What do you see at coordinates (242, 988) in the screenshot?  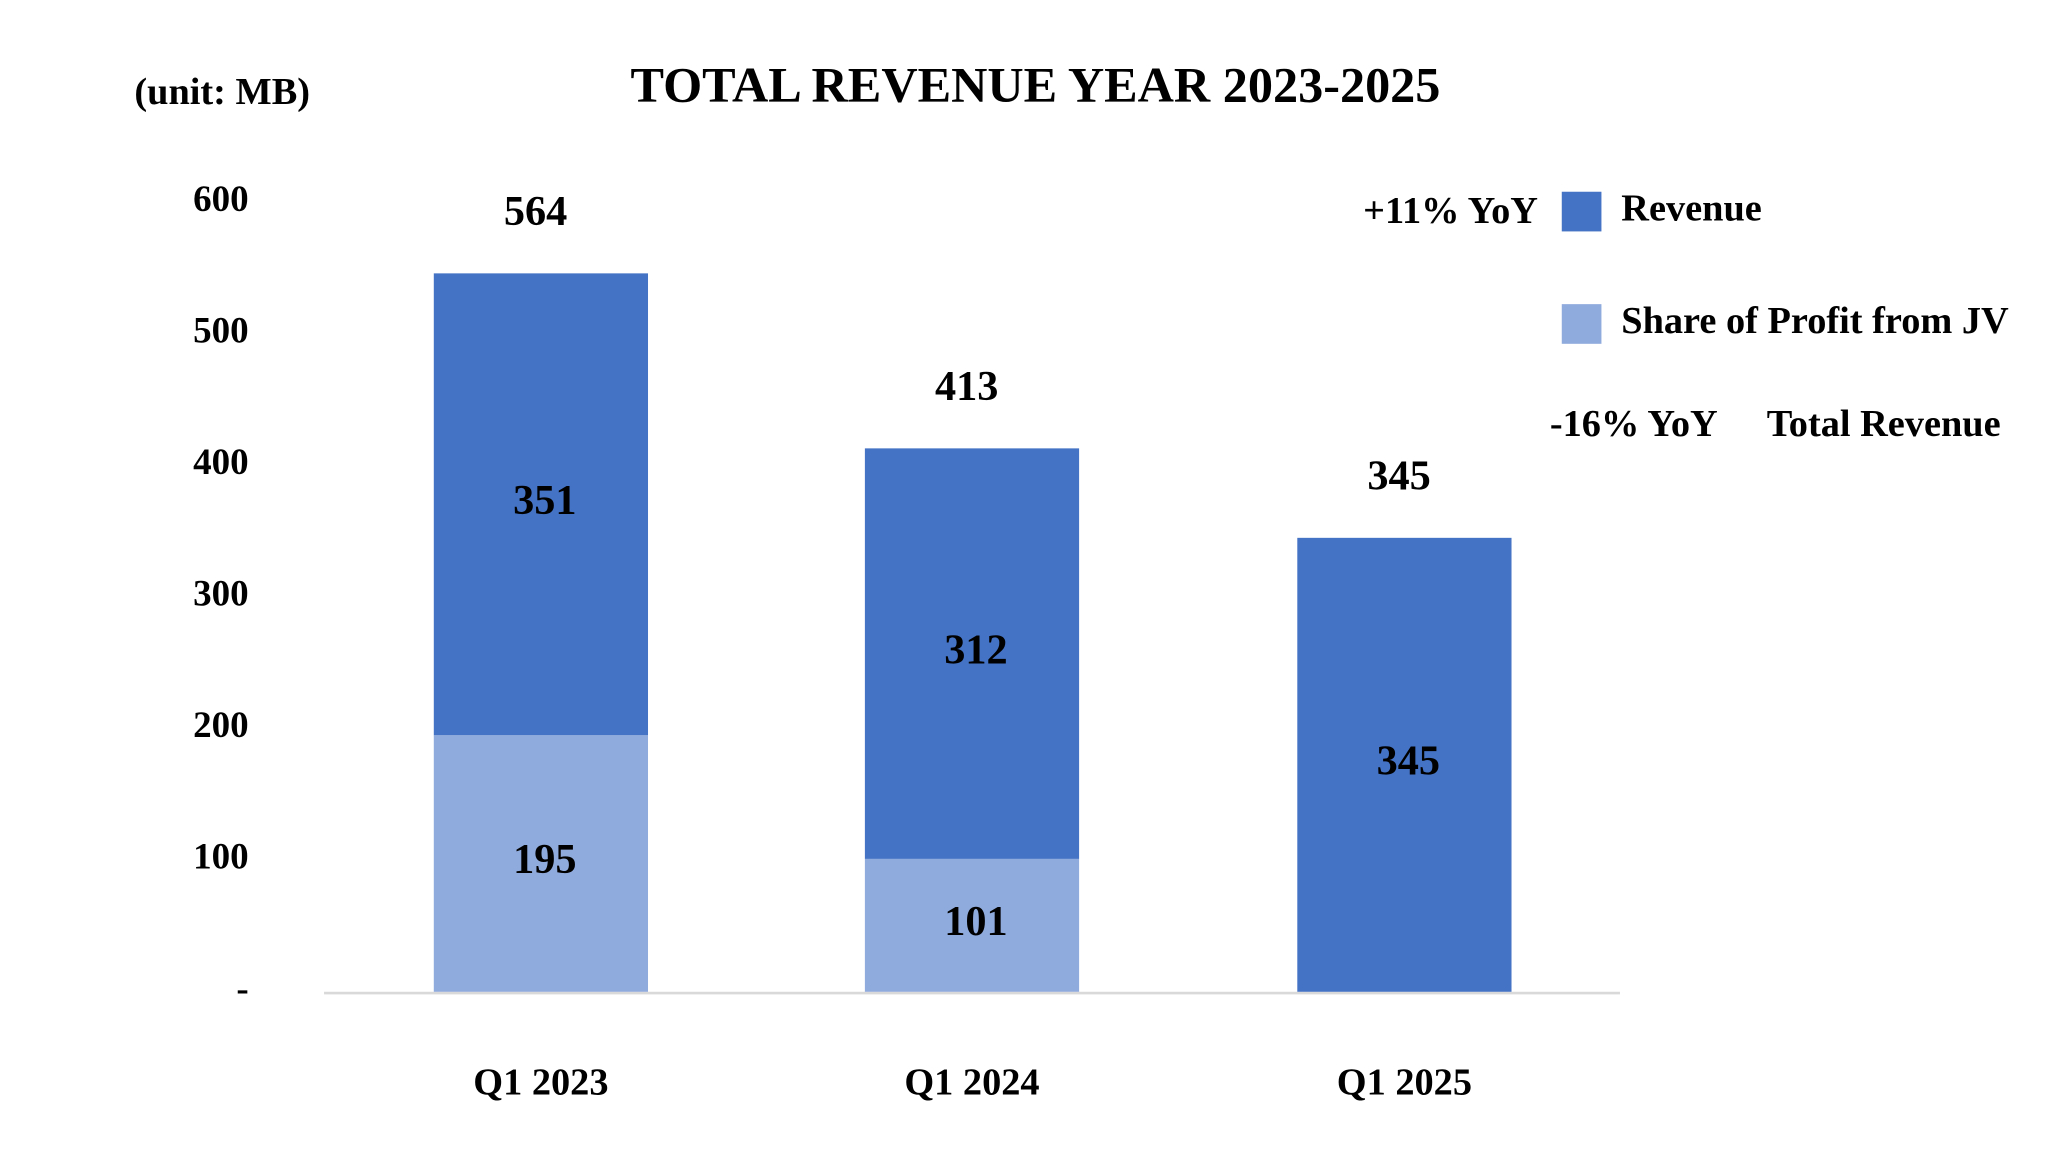 I see `y-tick-label: -` at bounding box center [242, 988].